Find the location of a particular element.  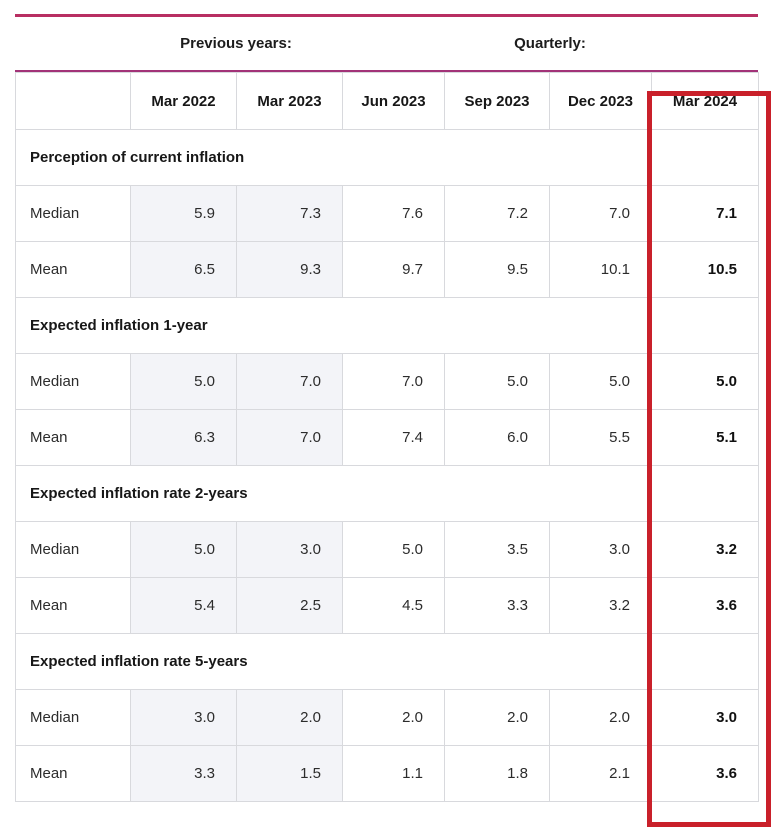

section-title-expected-2-years: Expected inflation rate 2-years is located at coordinates (333, 493).